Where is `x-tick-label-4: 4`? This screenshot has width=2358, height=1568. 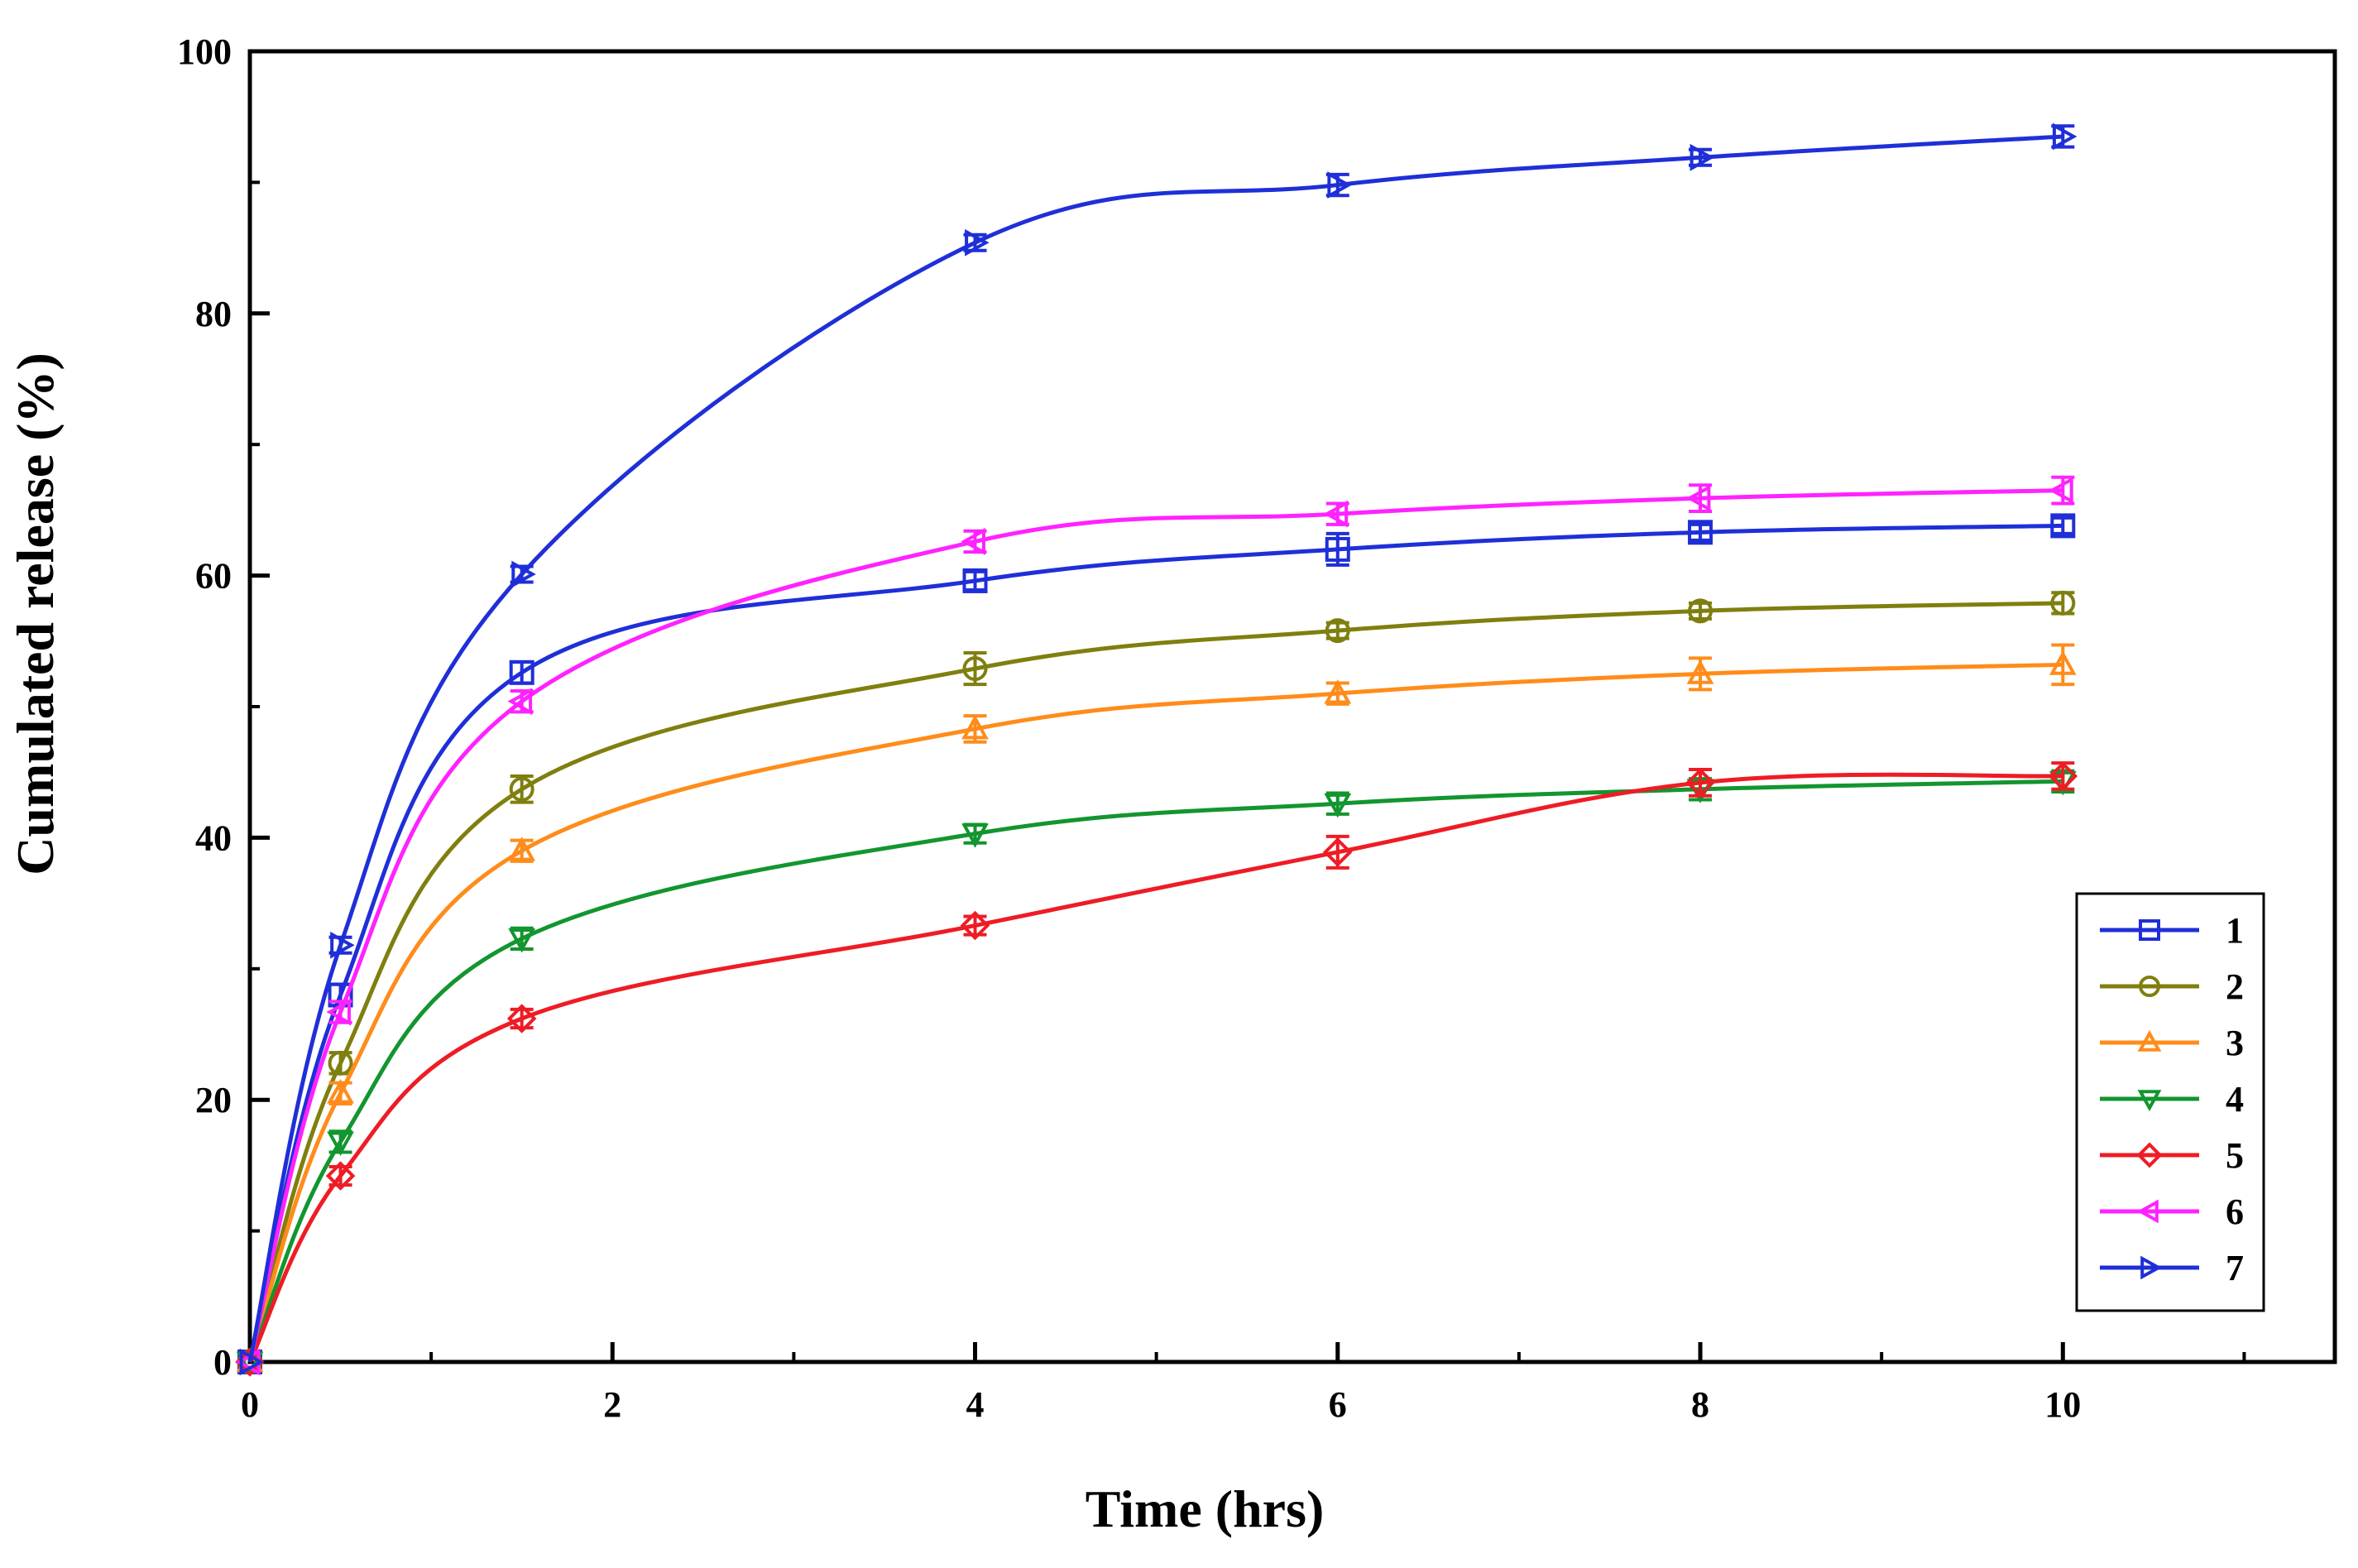
x-tick-label-4: 4 is located at coordinates (975, 1405).